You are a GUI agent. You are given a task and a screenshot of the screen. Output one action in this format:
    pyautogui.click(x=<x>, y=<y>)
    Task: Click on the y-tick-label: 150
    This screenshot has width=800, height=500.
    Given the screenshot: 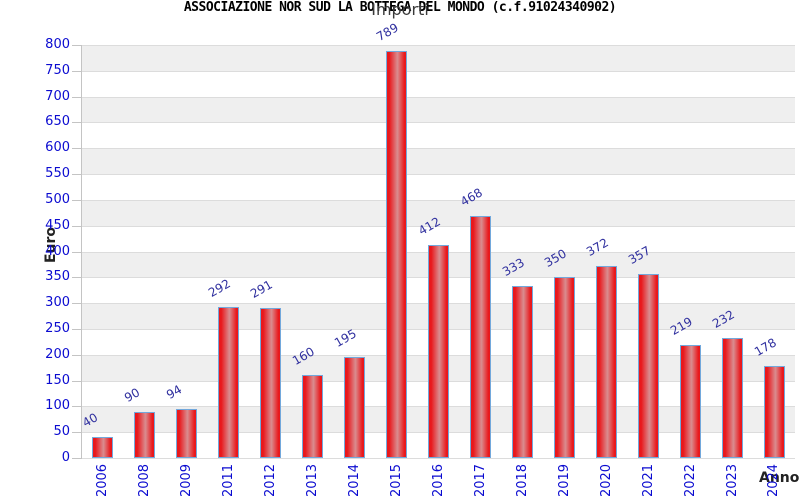 What is the action you would take?
    pyautogui.click(x=57, y=380)
    